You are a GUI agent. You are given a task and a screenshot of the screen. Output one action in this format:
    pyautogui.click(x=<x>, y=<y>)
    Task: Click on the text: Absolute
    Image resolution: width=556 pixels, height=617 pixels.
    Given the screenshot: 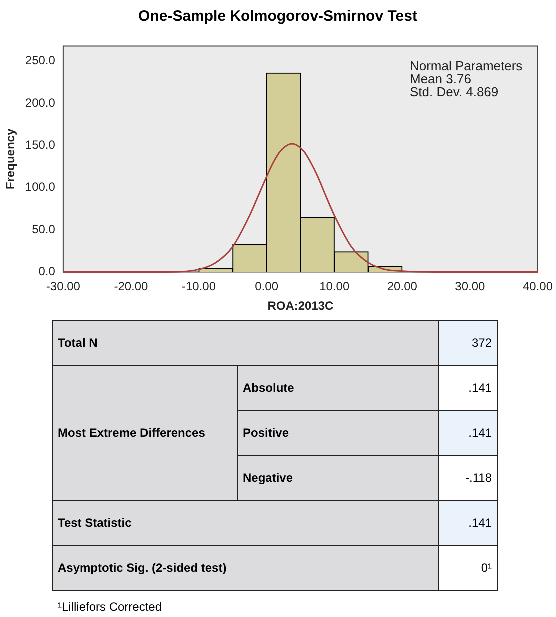 What is the action you would take?
    pyautogui.click(x=338, y=388)
    